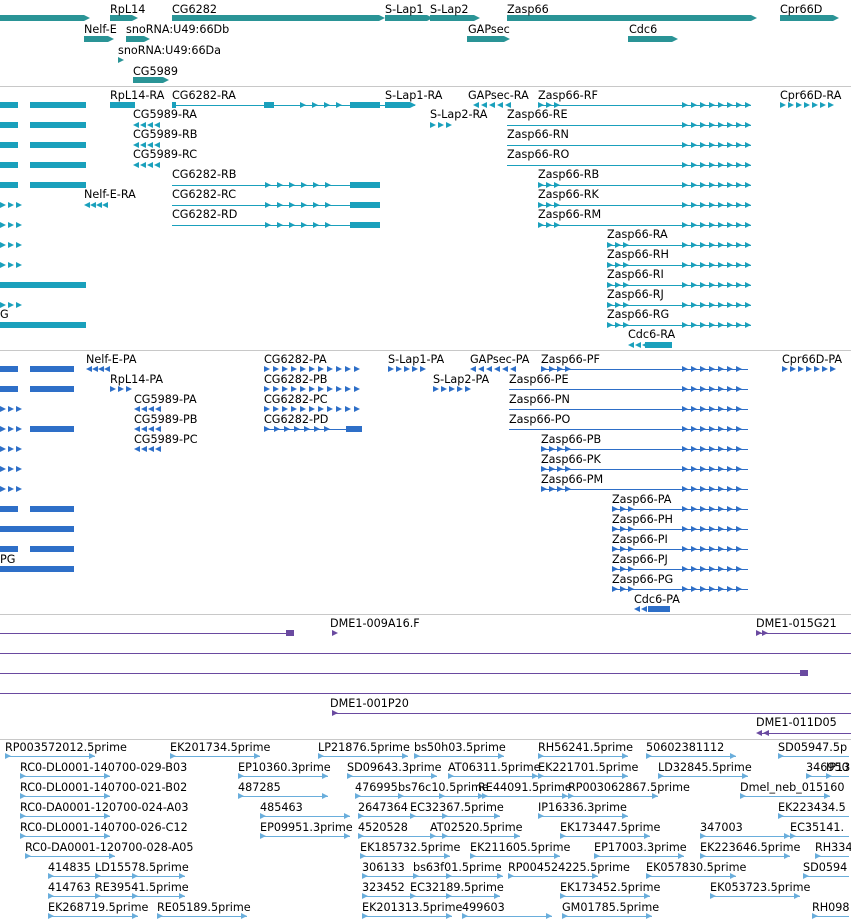  Describe the element at coordinates (582, 807) in the screenshot. I see `ests-feature-label: IP16336.3prime` at that location.